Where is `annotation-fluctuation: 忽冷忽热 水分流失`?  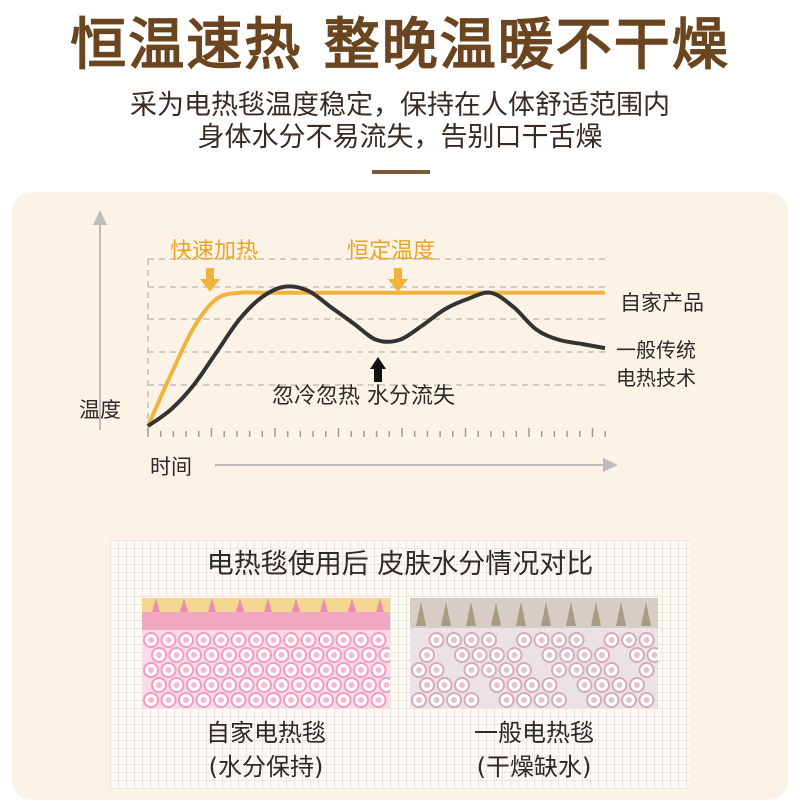
annotation-fluctuation: 忽冷忽热 水分流失 is located at coordinates (363, 396).